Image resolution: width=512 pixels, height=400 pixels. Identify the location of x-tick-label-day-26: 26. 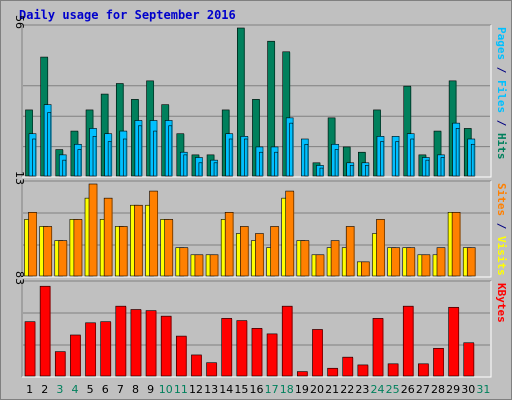
(408, 389).